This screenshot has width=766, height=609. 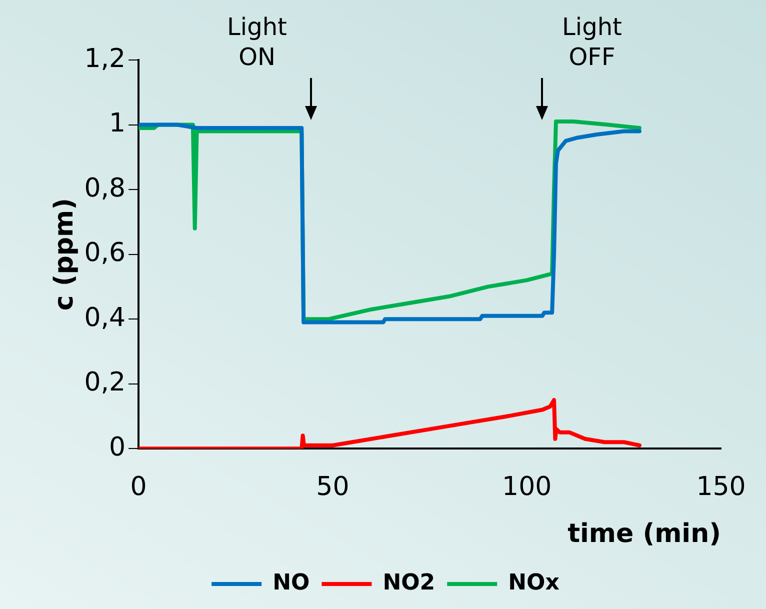 I want to click on legend-label: NOx, so click(x=534, y=583).